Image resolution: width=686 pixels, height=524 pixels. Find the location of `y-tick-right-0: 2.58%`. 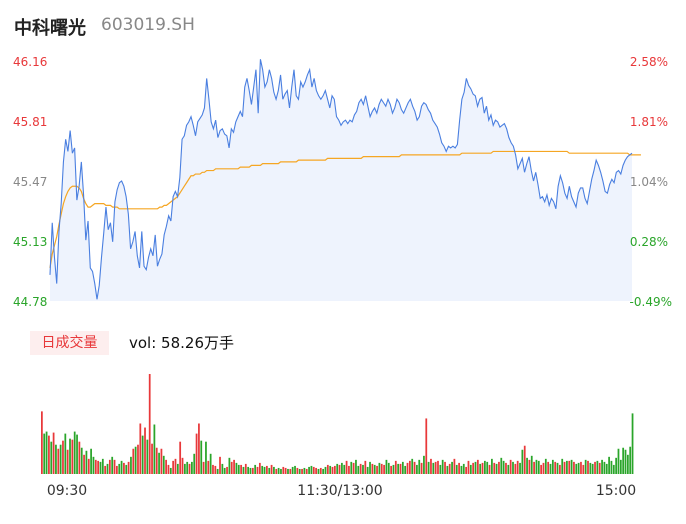

y-tick-right-0: 2.58% is located at coordinates (649, 62).